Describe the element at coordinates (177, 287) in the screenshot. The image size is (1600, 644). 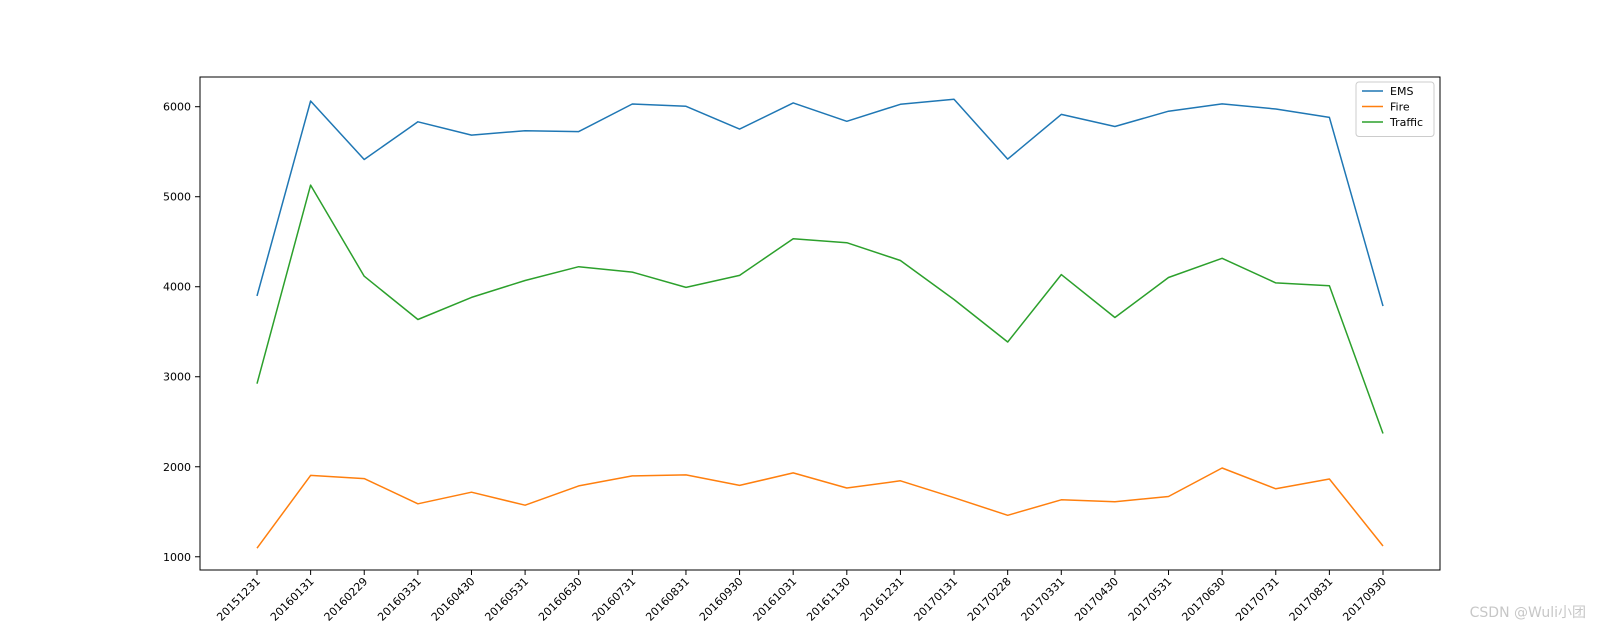
I see `y-tick-label: 4000` at that location.